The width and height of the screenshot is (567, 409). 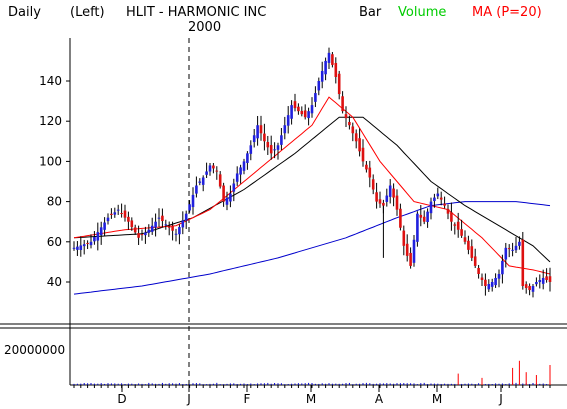 I want to click on legend-bar: Bar, so click(x=370, y=12).